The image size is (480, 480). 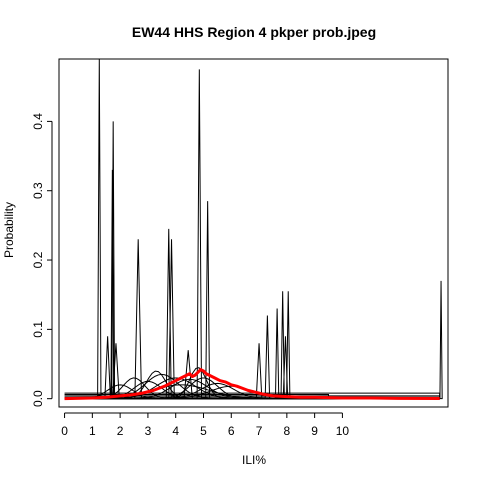 I want to click on x-tick-label: 8, so click(x=286, y=431).